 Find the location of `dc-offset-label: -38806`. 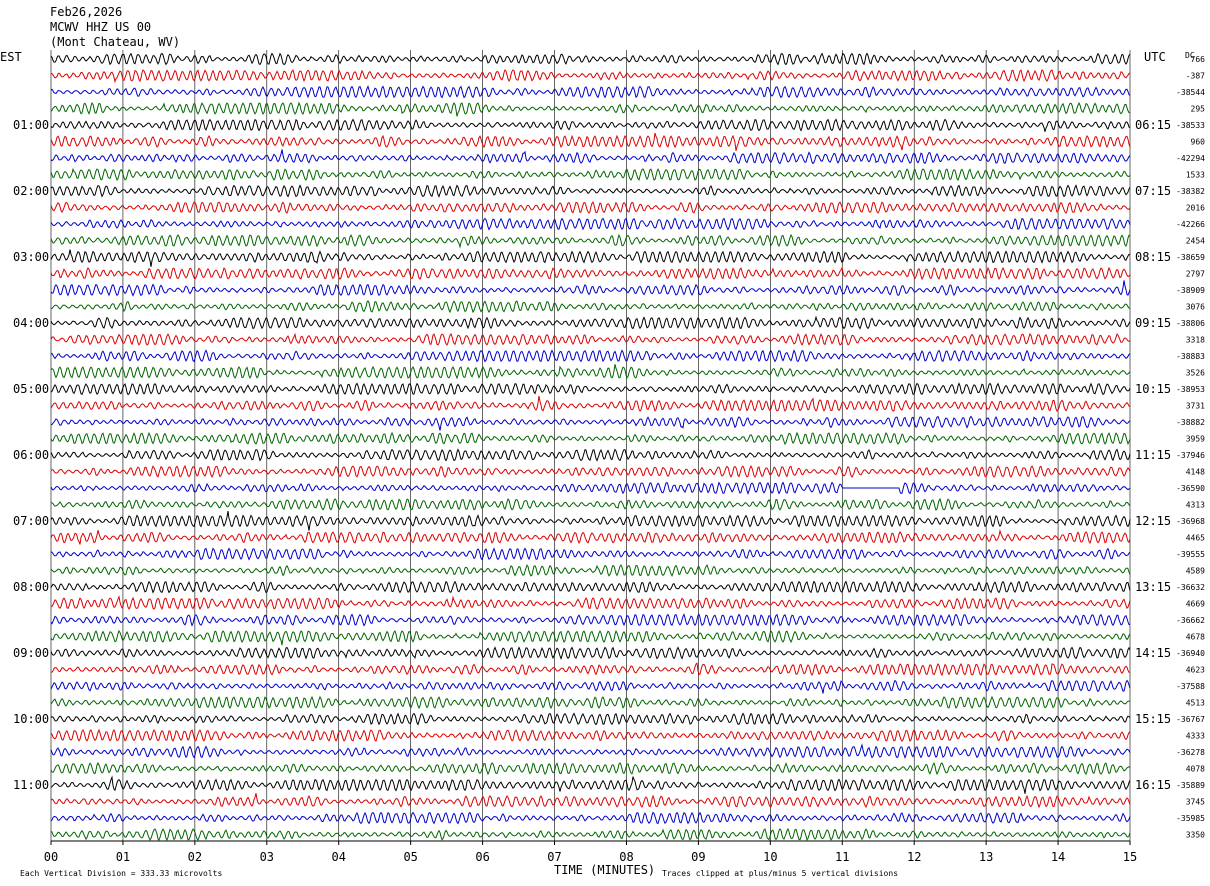

dc-offset-label: -38806 is located at coordinates (1190, 323).